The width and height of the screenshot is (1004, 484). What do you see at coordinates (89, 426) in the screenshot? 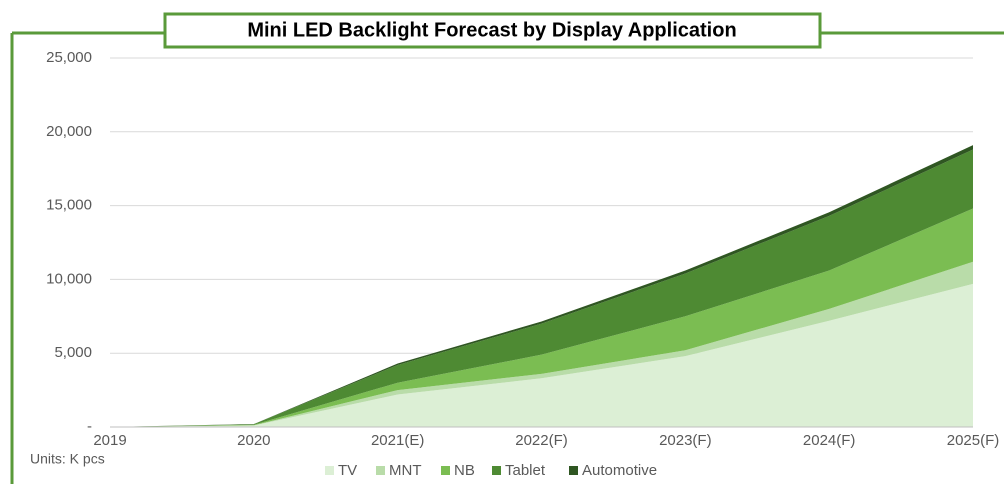
I see `y-tick-label: -` at bounding box center [89, 426].